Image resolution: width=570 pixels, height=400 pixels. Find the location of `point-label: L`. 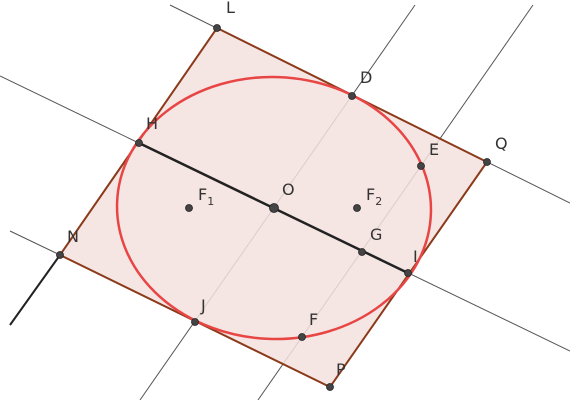

point-label: L is located at coordinates (230, 8).